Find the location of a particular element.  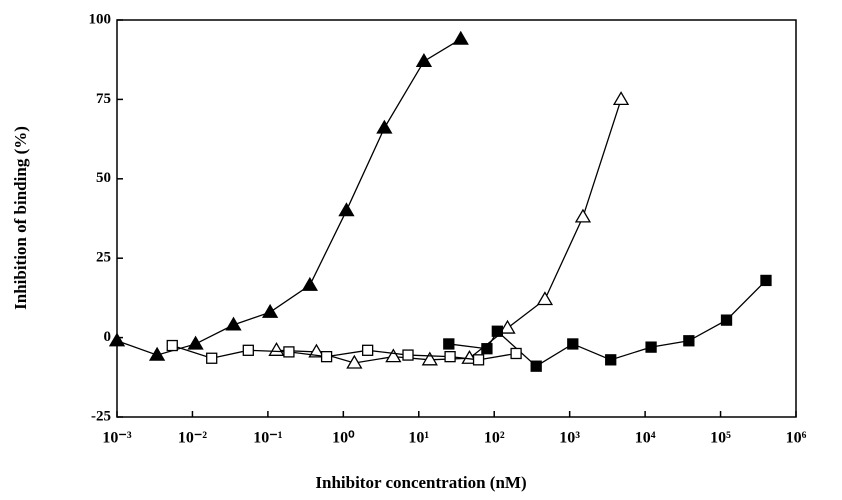

y-tick-label: 75 is located at coordinates (103, 99).